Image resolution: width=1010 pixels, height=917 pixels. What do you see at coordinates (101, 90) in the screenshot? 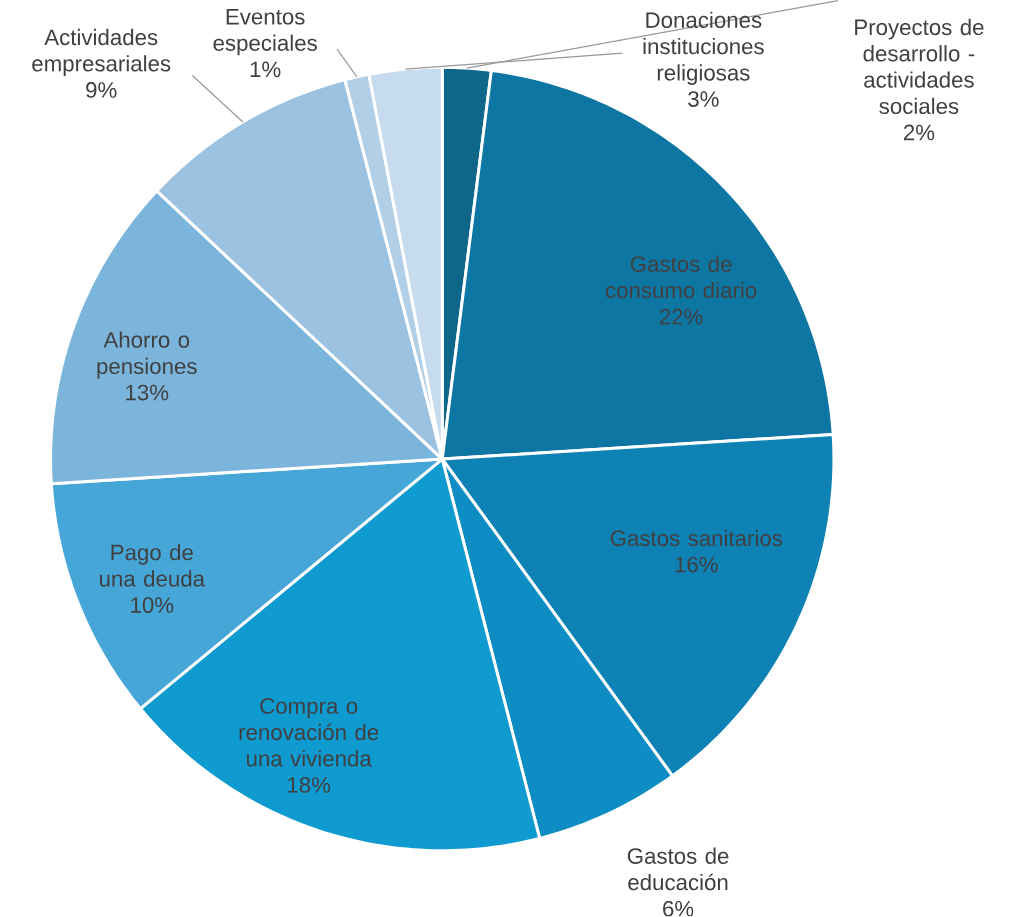
I see `data-label: 9%` at bounding box center [101, 90].